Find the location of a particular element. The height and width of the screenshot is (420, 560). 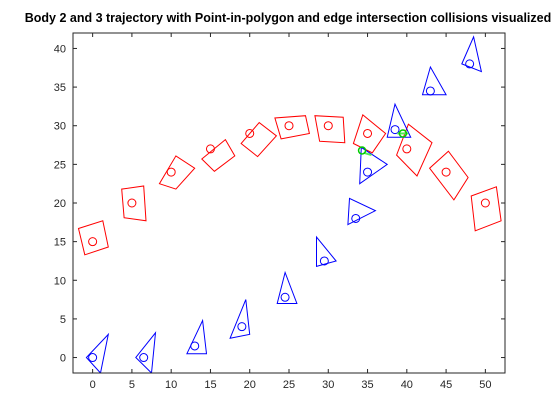

y-tick-label-1: 5 is located at coordinates (63, 320).